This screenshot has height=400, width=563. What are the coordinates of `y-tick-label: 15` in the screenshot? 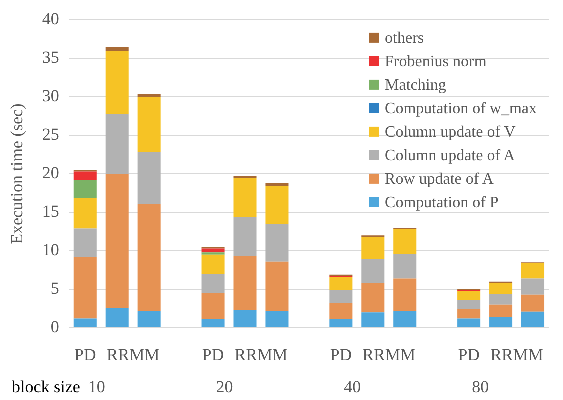 It's located at (51, 212).